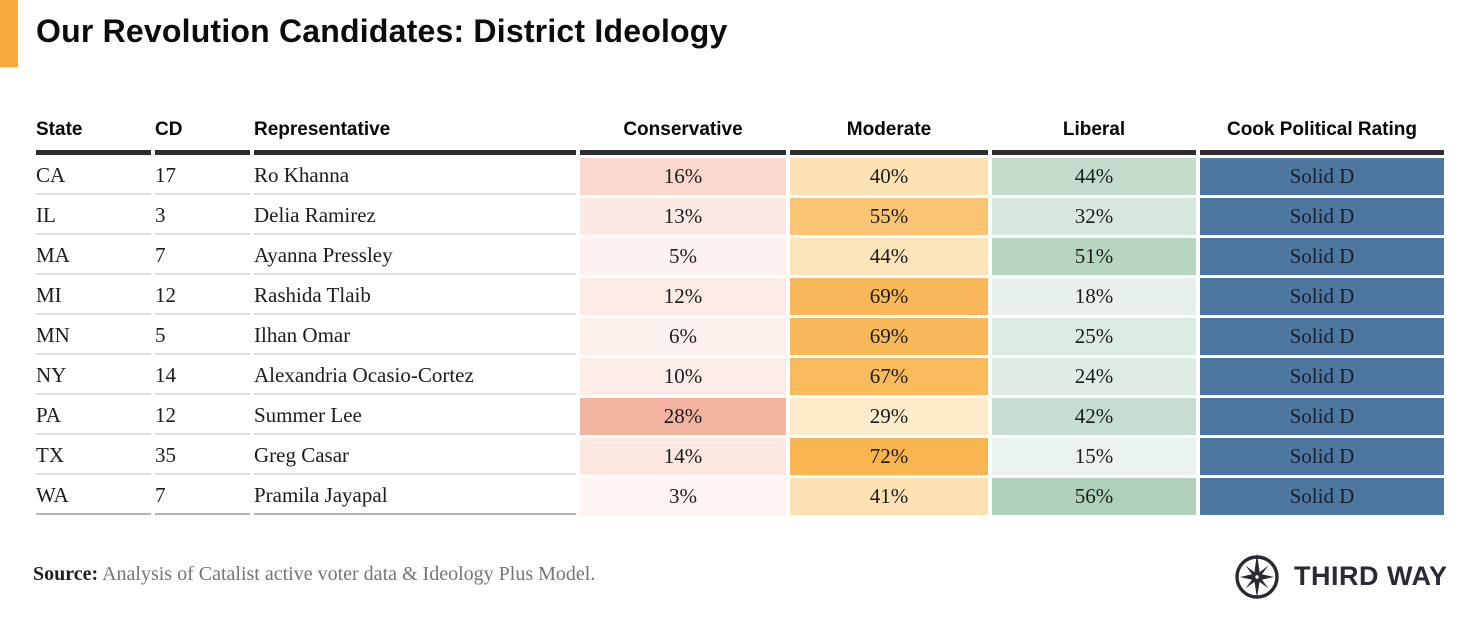 Image resolution: width=1480 pixels, height=621 pixels. I want to click on cell-conservative: 12%, so click(683, 296).